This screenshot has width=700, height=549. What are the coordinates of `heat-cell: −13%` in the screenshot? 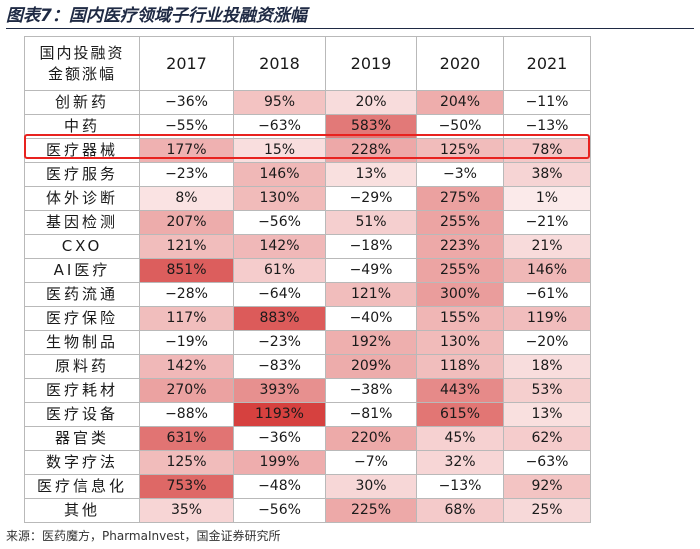 It's located at (547, 126).